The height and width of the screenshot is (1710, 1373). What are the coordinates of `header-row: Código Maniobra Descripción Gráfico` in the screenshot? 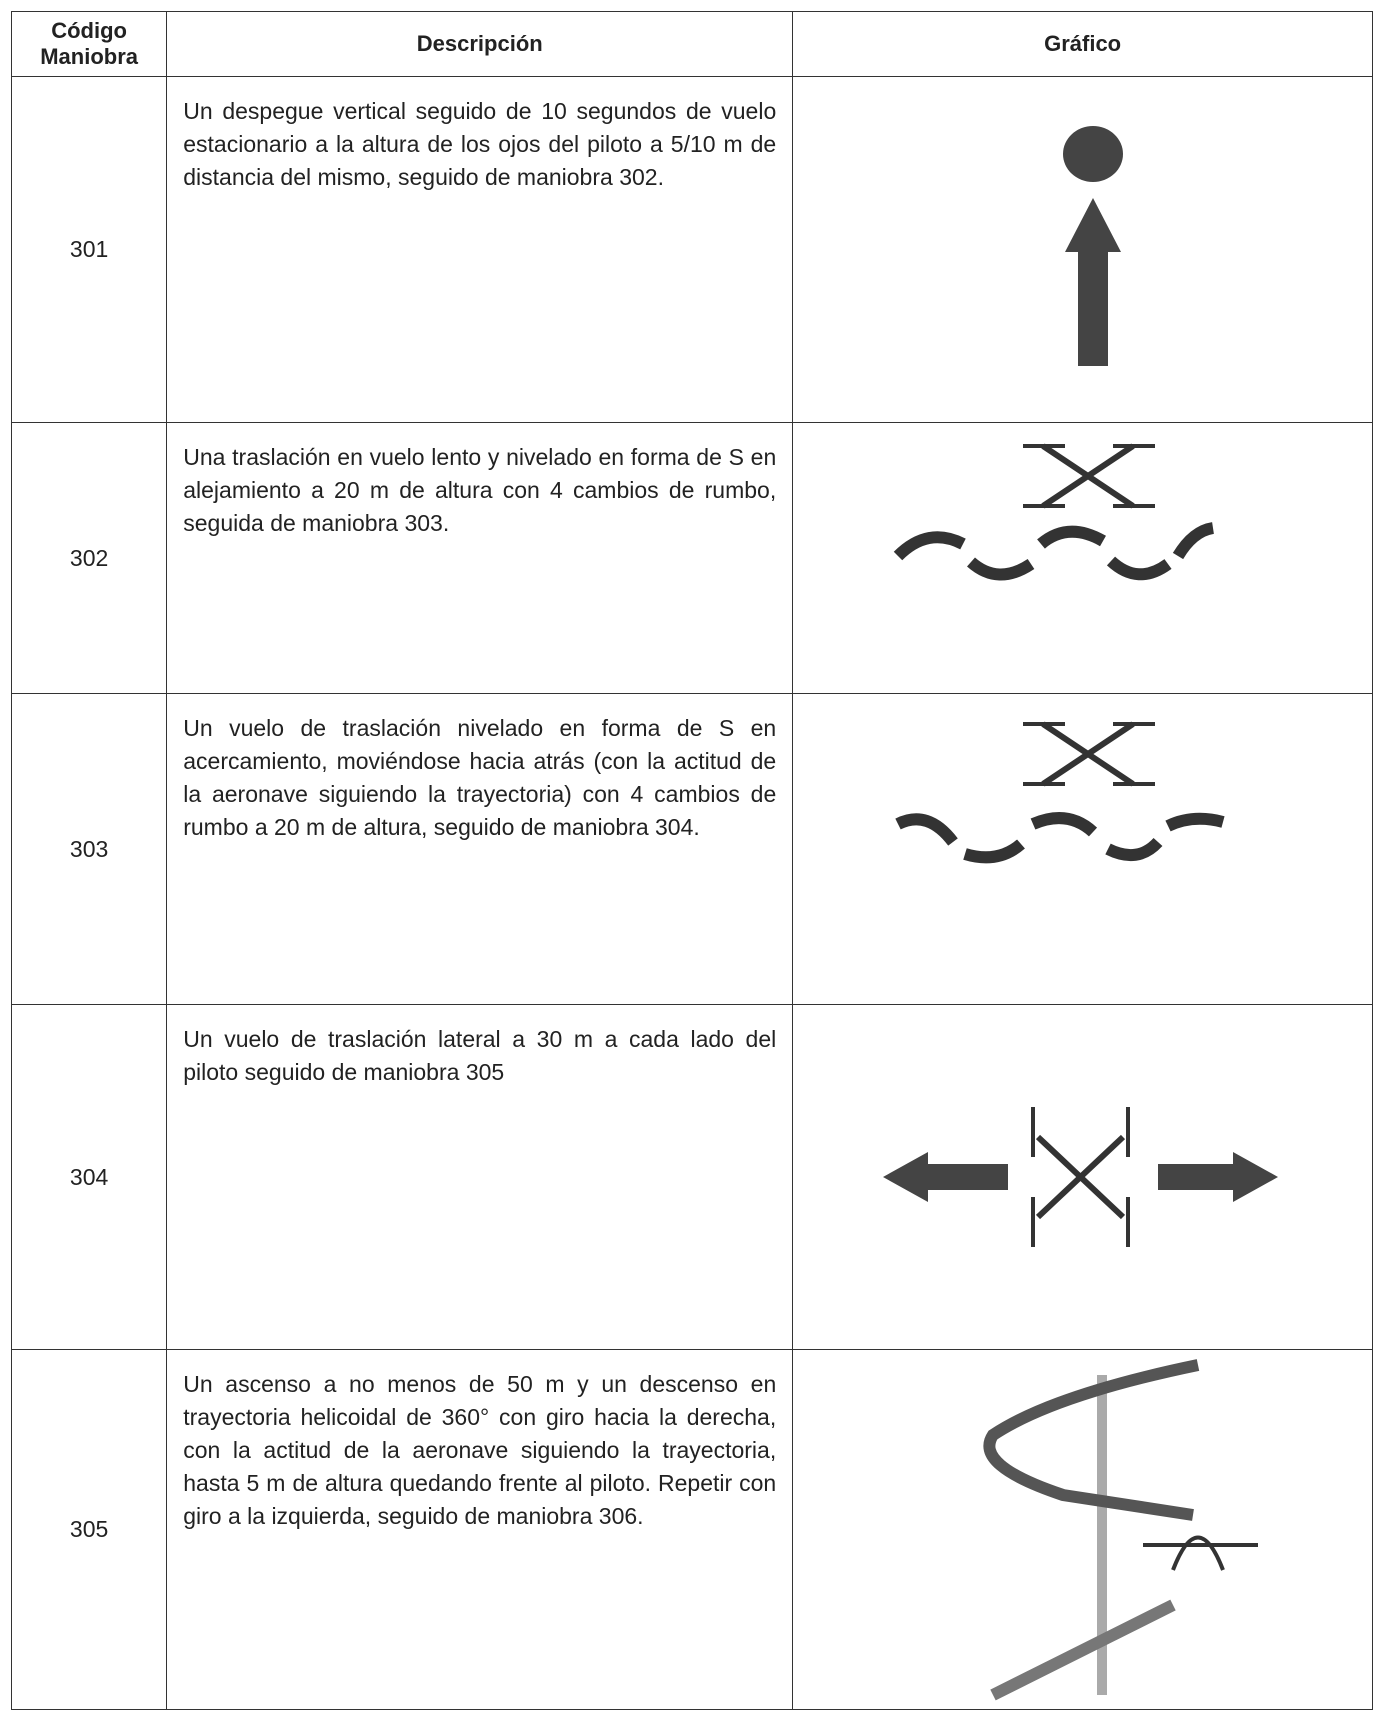 It's located at (691, 44).